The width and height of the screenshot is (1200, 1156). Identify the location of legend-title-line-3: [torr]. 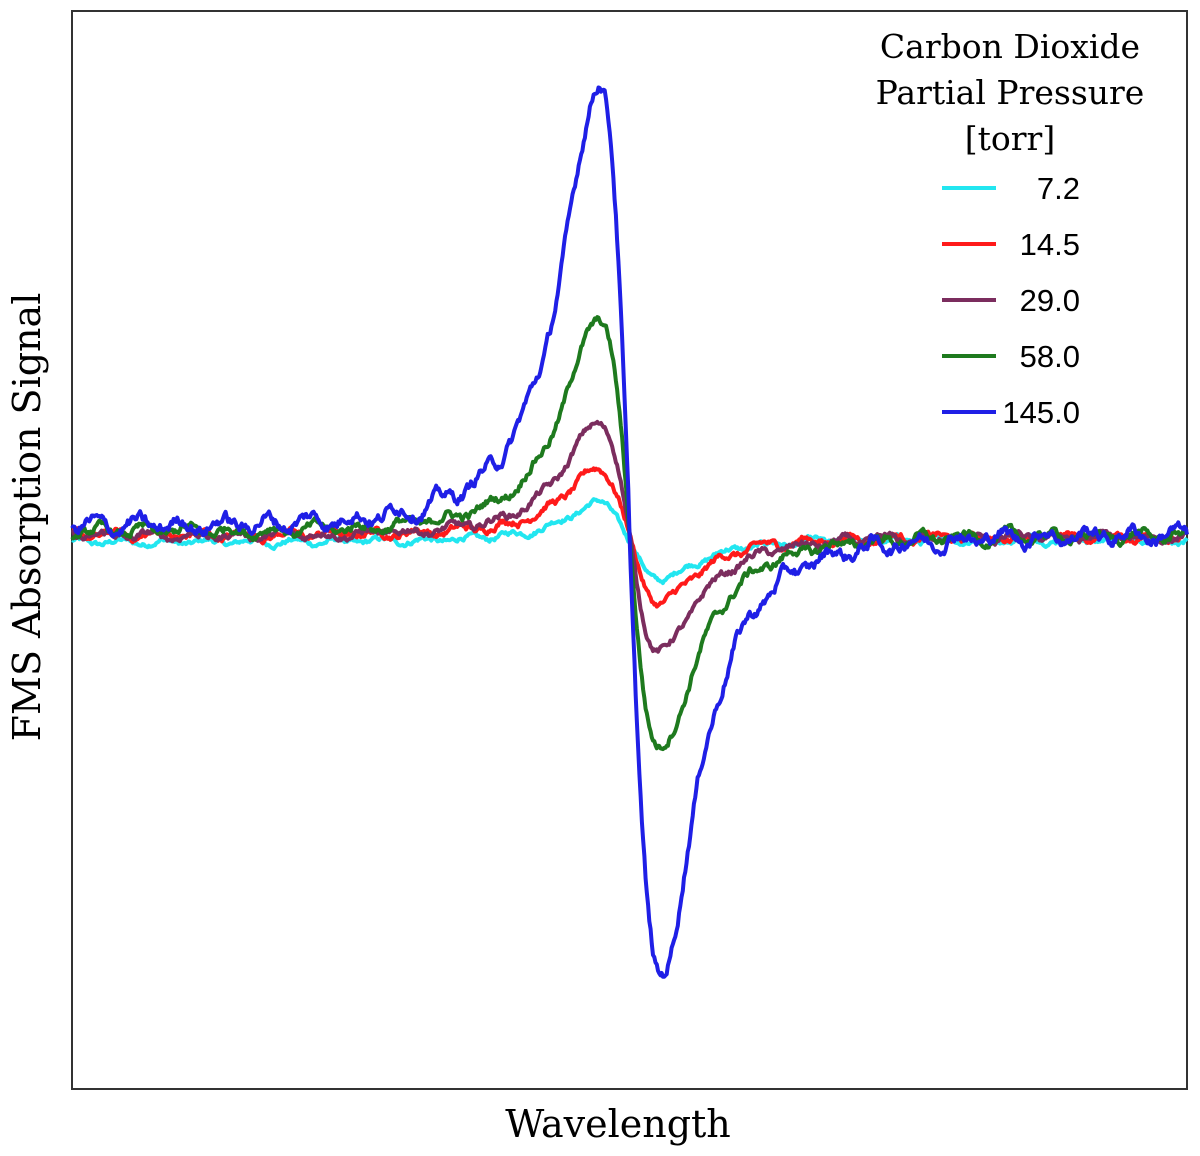
(1010, 138).